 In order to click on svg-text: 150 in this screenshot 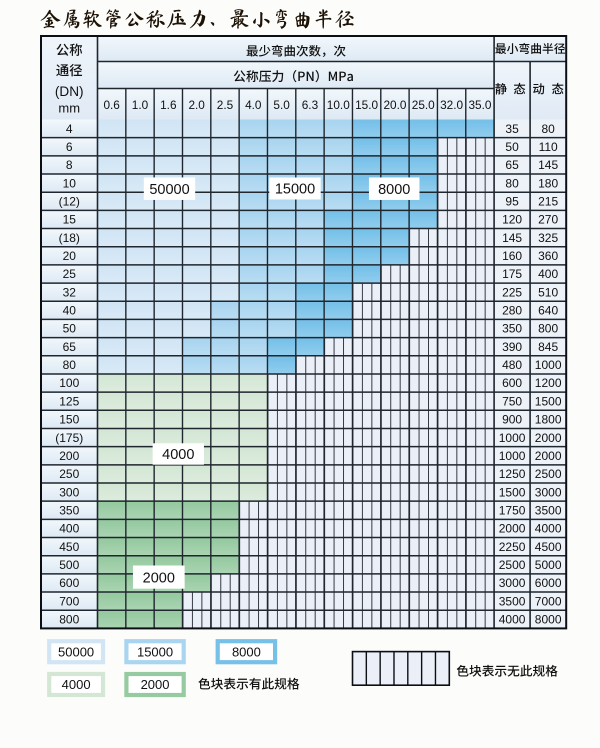, I will do `click(69, 420)`.